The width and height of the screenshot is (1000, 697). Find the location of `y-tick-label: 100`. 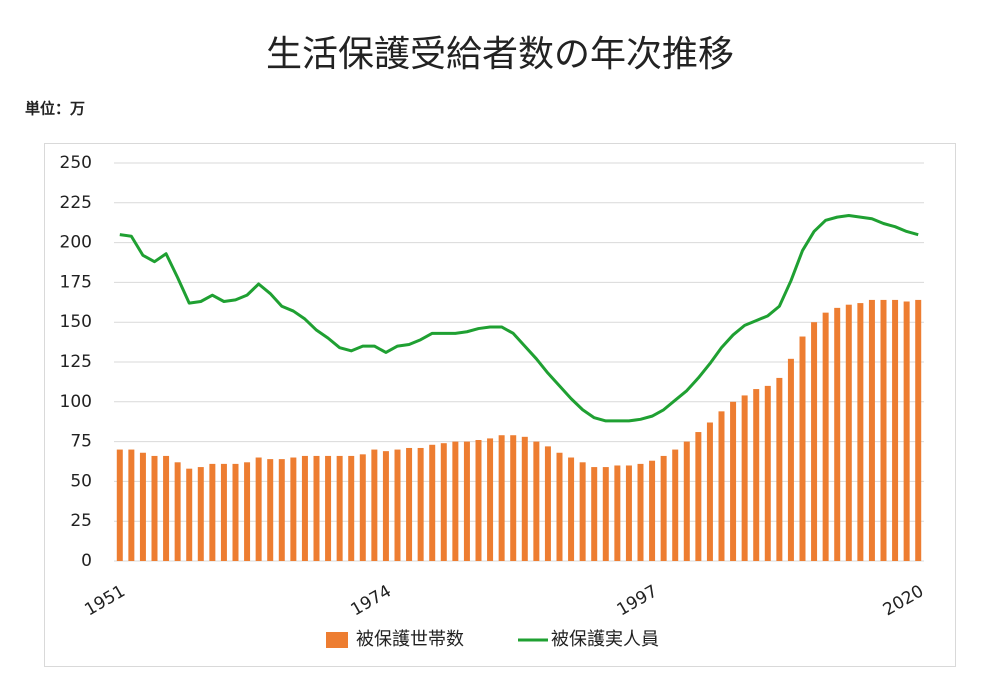

y-tick-label: 100 is located at coordinates (76, 402).